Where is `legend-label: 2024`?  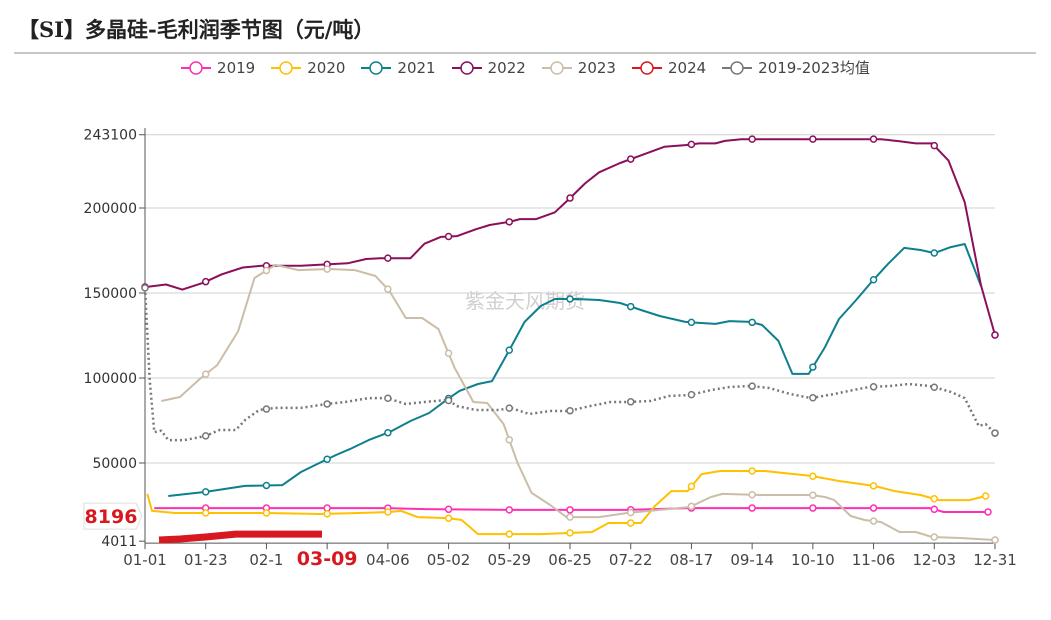
legend-label: 2024 is located at coordinates (687, 67).